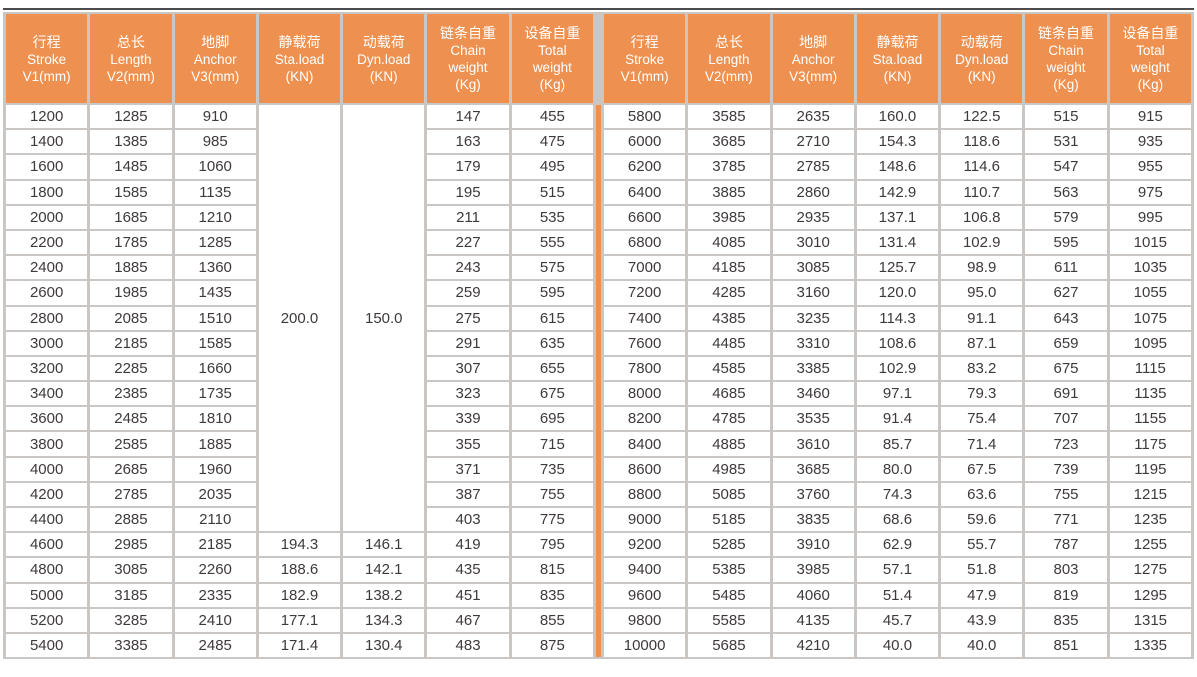  What do you see at coordinates (552, 167) in the screenshot?
I see `total-weight-value: 495` at bounding box center [552, 167].